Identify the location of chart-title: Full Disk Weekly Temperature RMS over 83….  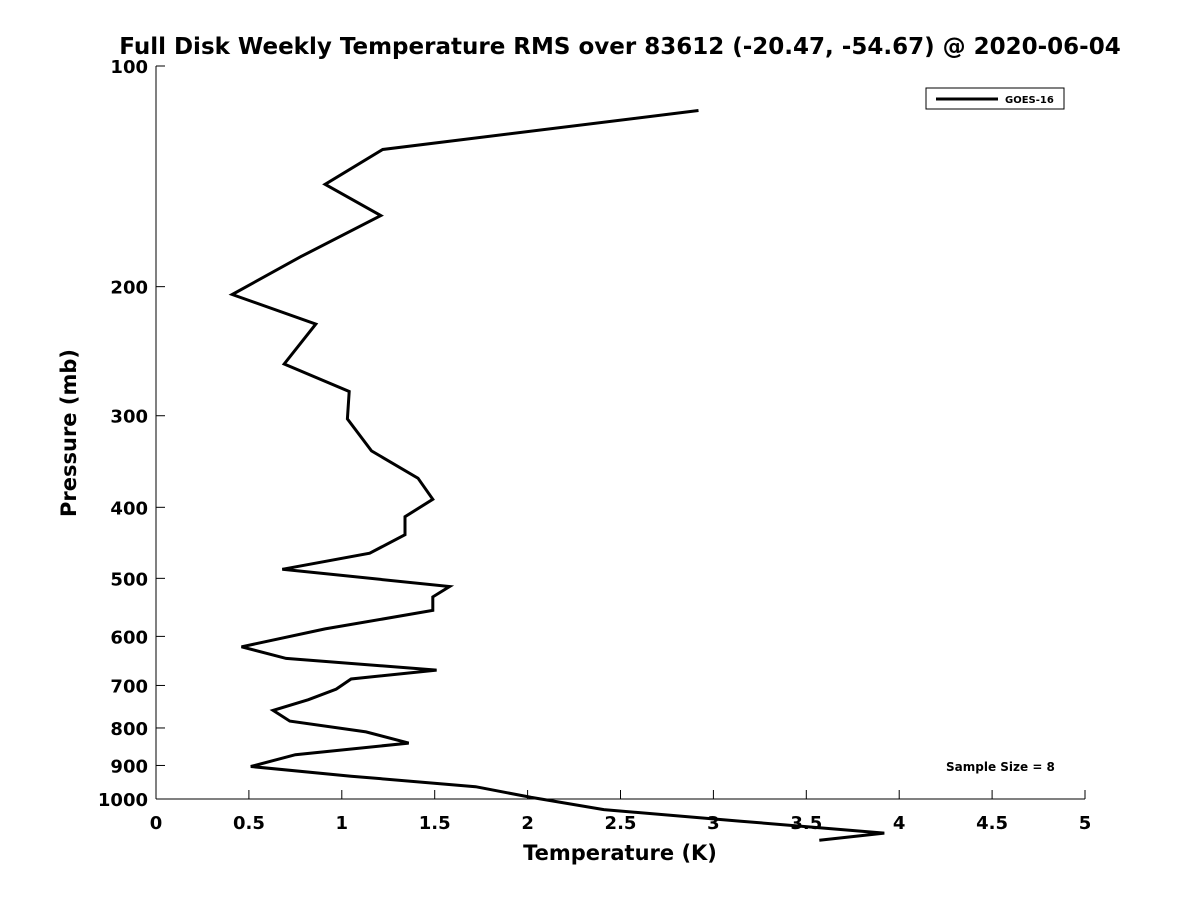
(620, 47).